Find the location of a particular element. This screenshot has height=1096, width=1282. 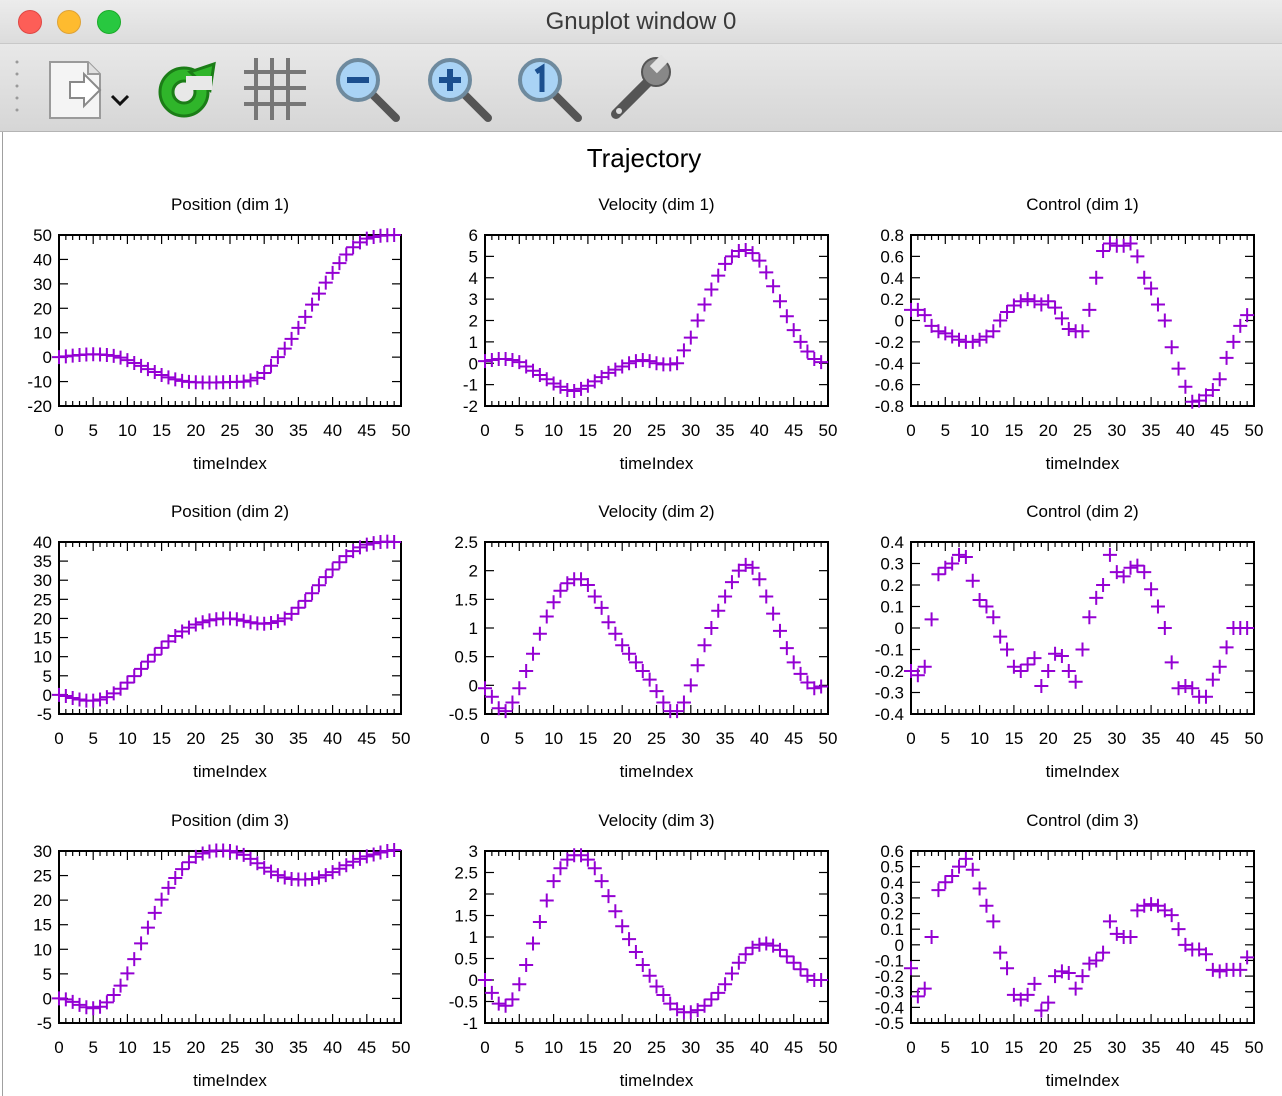

y-tick-label: 40 is located at coordinates (42, 259).